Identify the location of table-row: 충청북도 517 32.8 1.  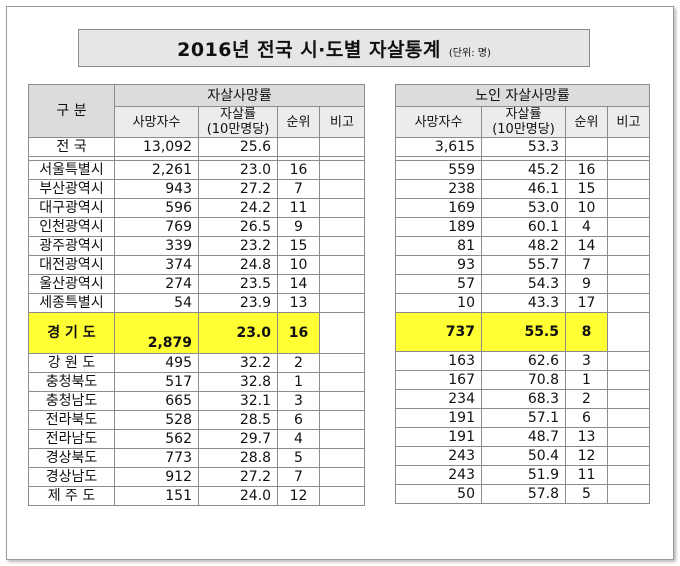
(196, 382).